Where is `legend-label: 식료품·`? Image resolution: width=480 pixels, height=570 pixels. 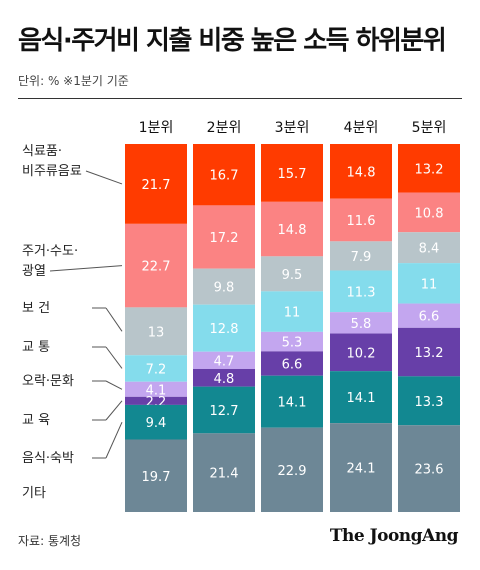
legend-label: 식료품· is located at coordinates (42, 151).